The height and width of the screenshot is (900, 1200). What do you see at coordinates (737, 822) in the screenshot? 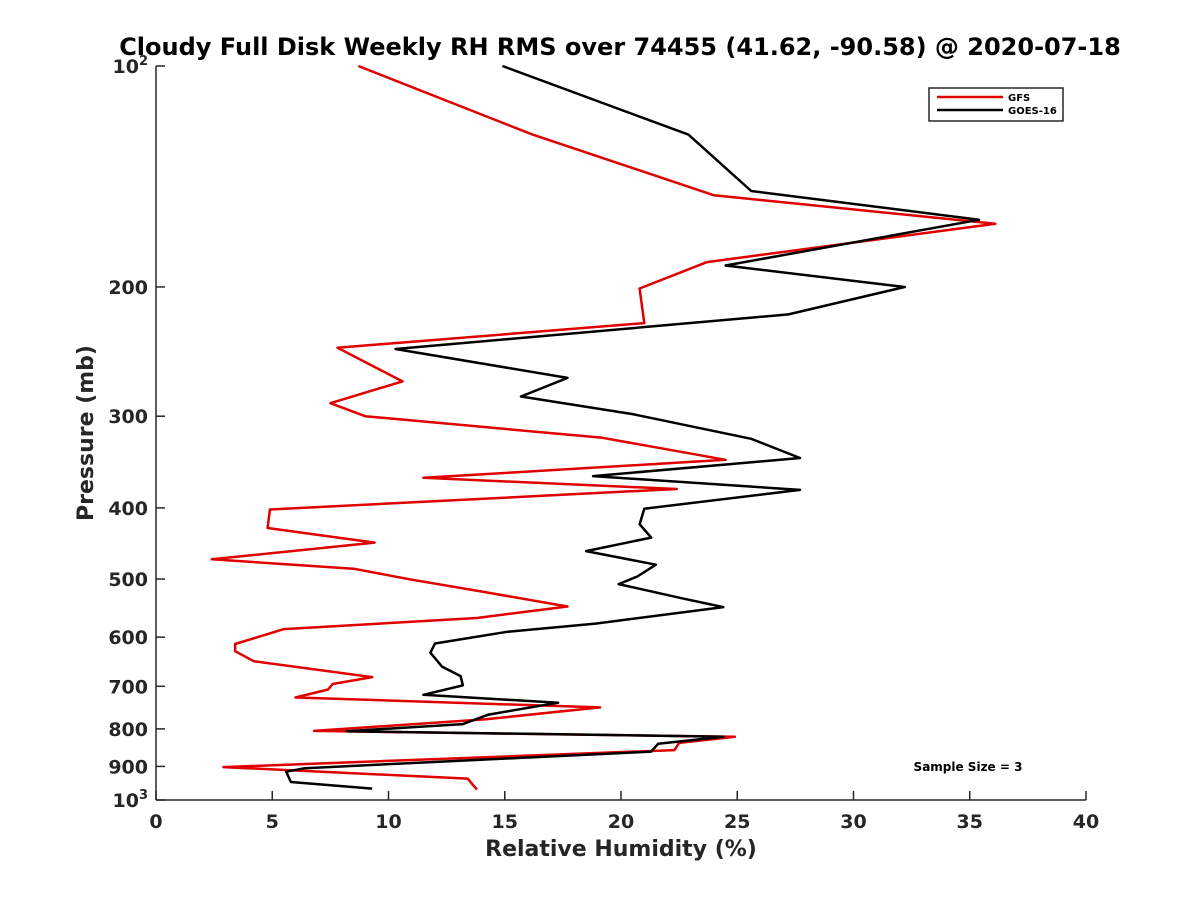
I see `x-tick-label: 25` at bounding box center [737, 822].